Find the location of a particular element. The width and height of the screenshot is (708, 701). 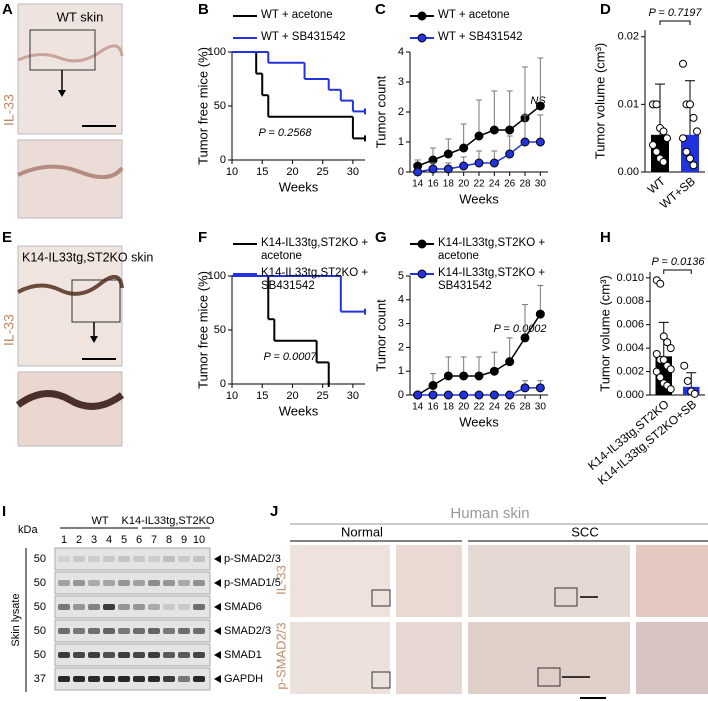

mw-marker: 50 is located at coordinates (40, 655).